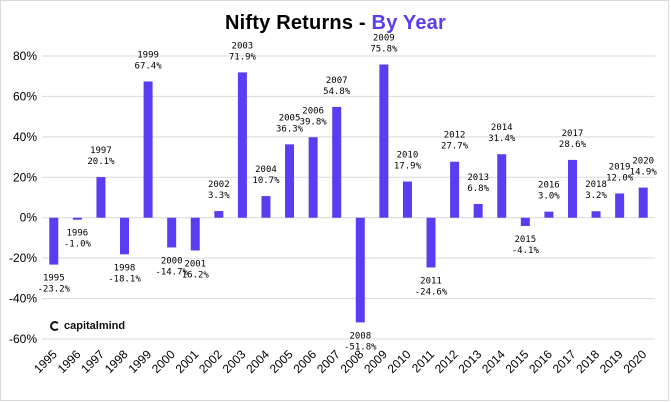 Image resolution: width=671 pixels, height=403 pixels. I want to click on y-tick-label: 0%, so click(29, 218).